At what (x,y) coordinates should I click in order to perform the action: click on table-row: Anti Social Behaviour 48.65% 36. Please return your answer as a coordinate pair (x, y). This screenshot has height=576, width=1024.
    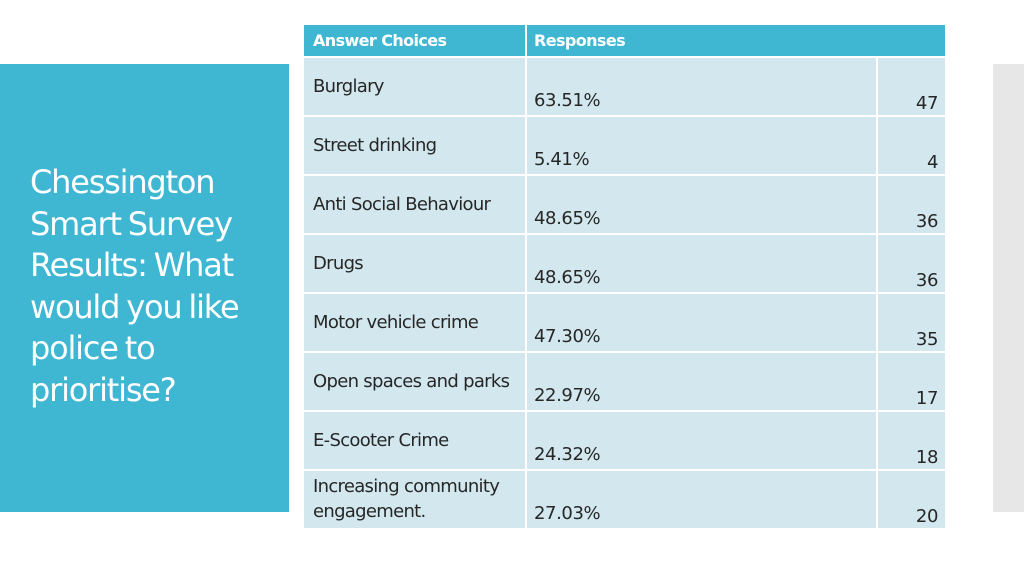
    Looking at the image, I should click on (624, 204).